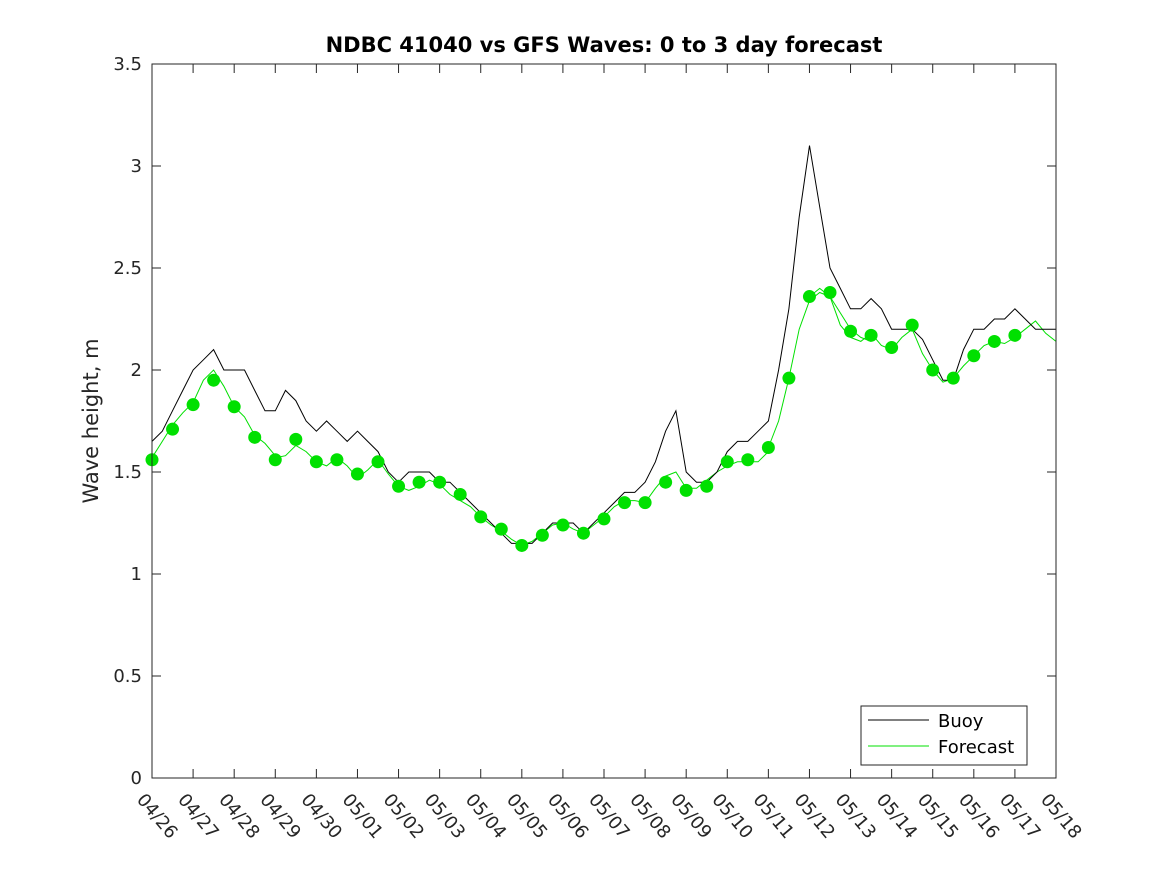 The width and height of the screenshot is (1167, 875). Describe the element at coordinates (127, 268) in the screenshot. I see `y-tick-label: 2.5` at that location.